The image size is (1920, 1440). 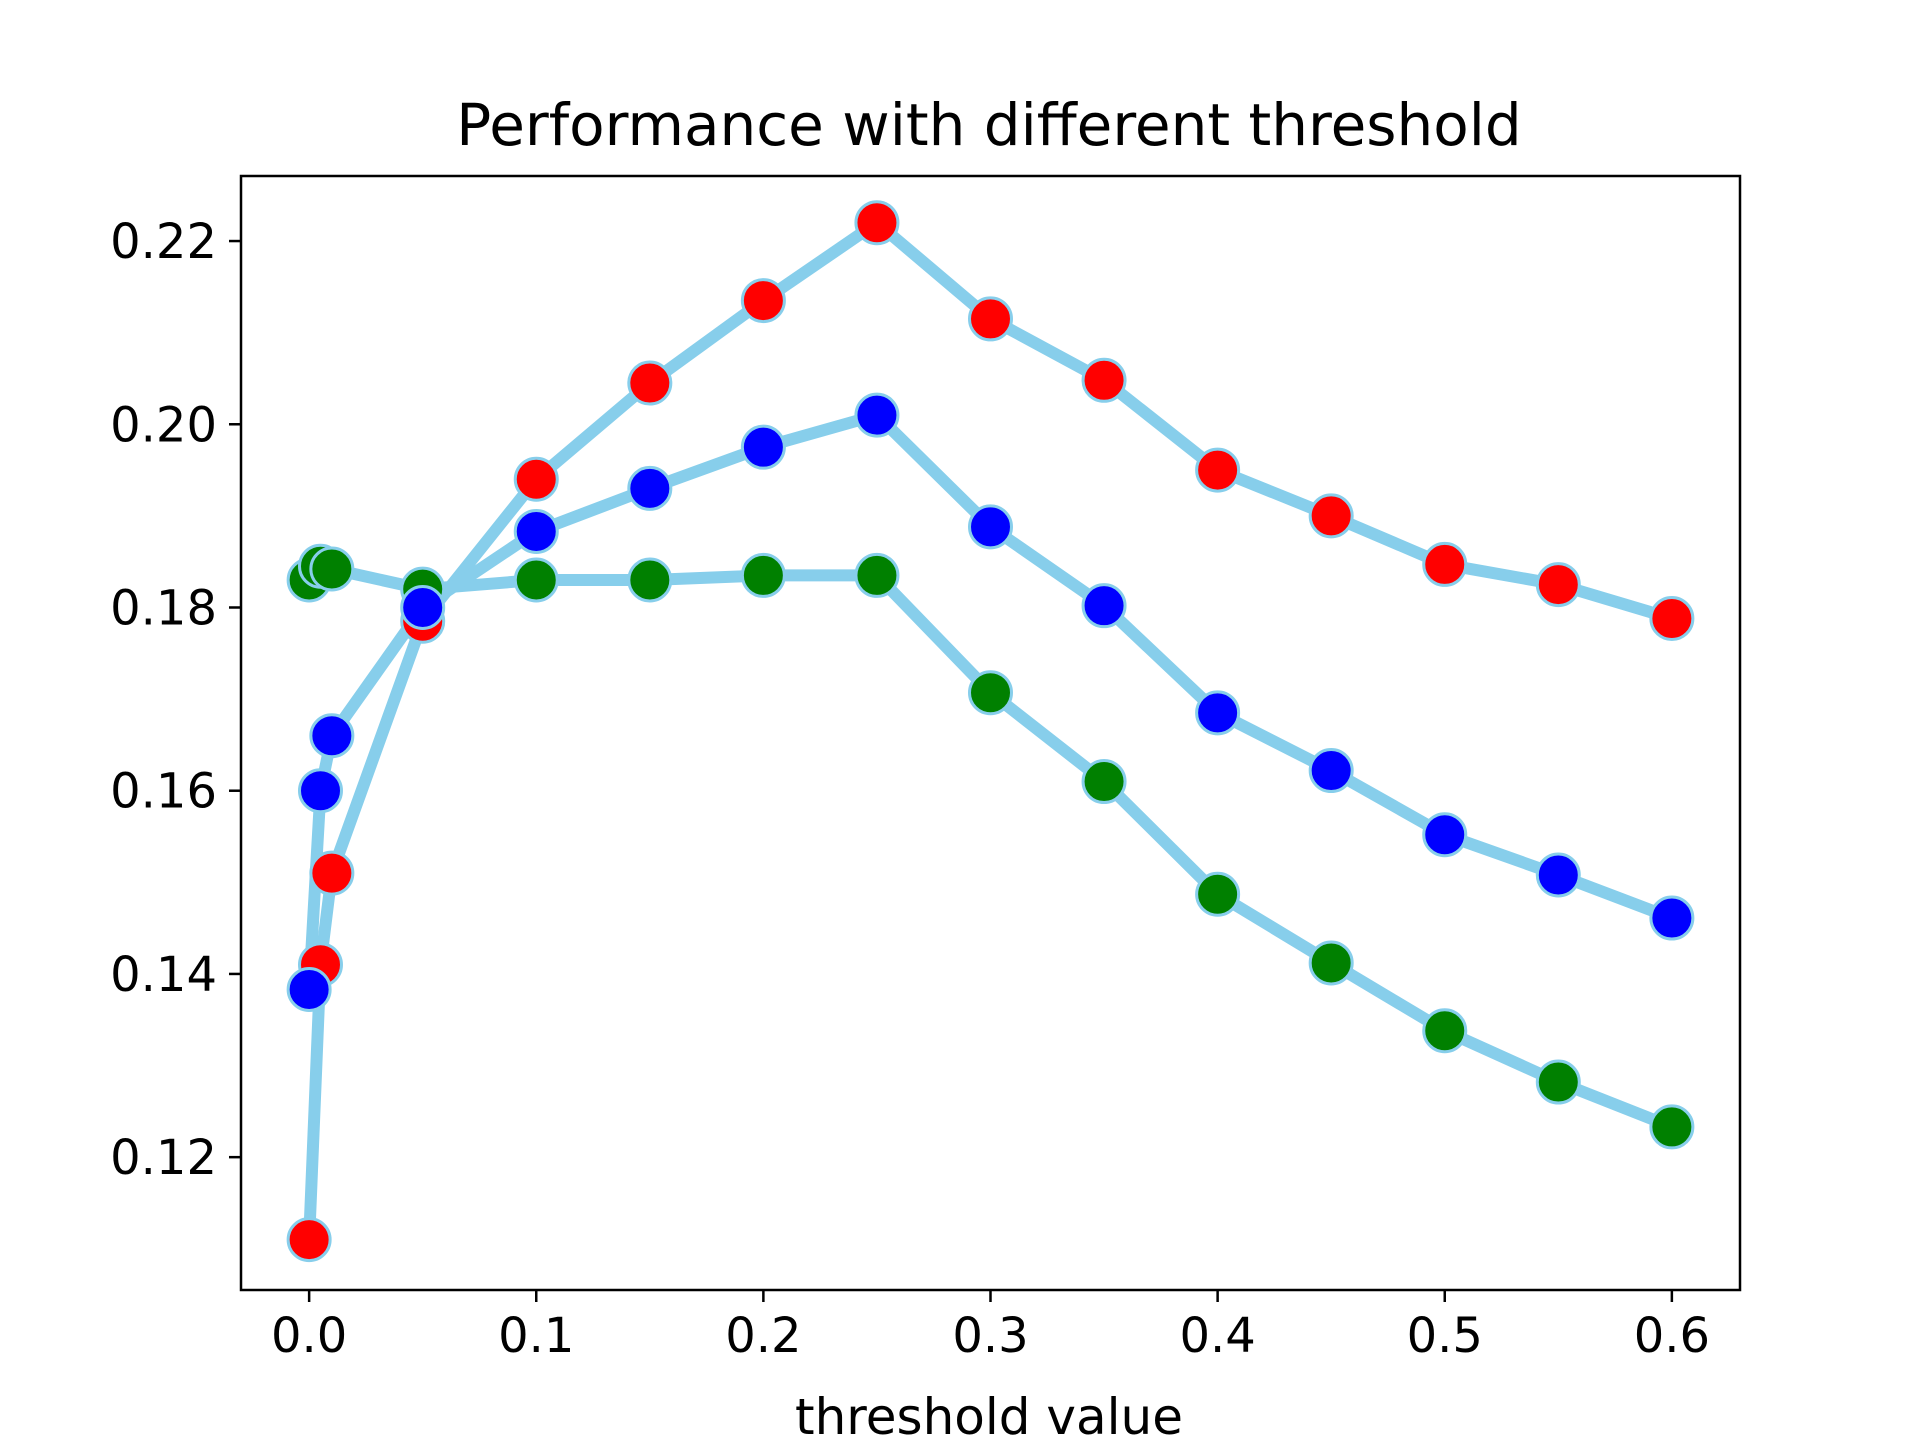 What do you see at coordinates (163, 425) in the screenshot?
I see `y-tick-label: 0.20` at bounding box center [163, 425].